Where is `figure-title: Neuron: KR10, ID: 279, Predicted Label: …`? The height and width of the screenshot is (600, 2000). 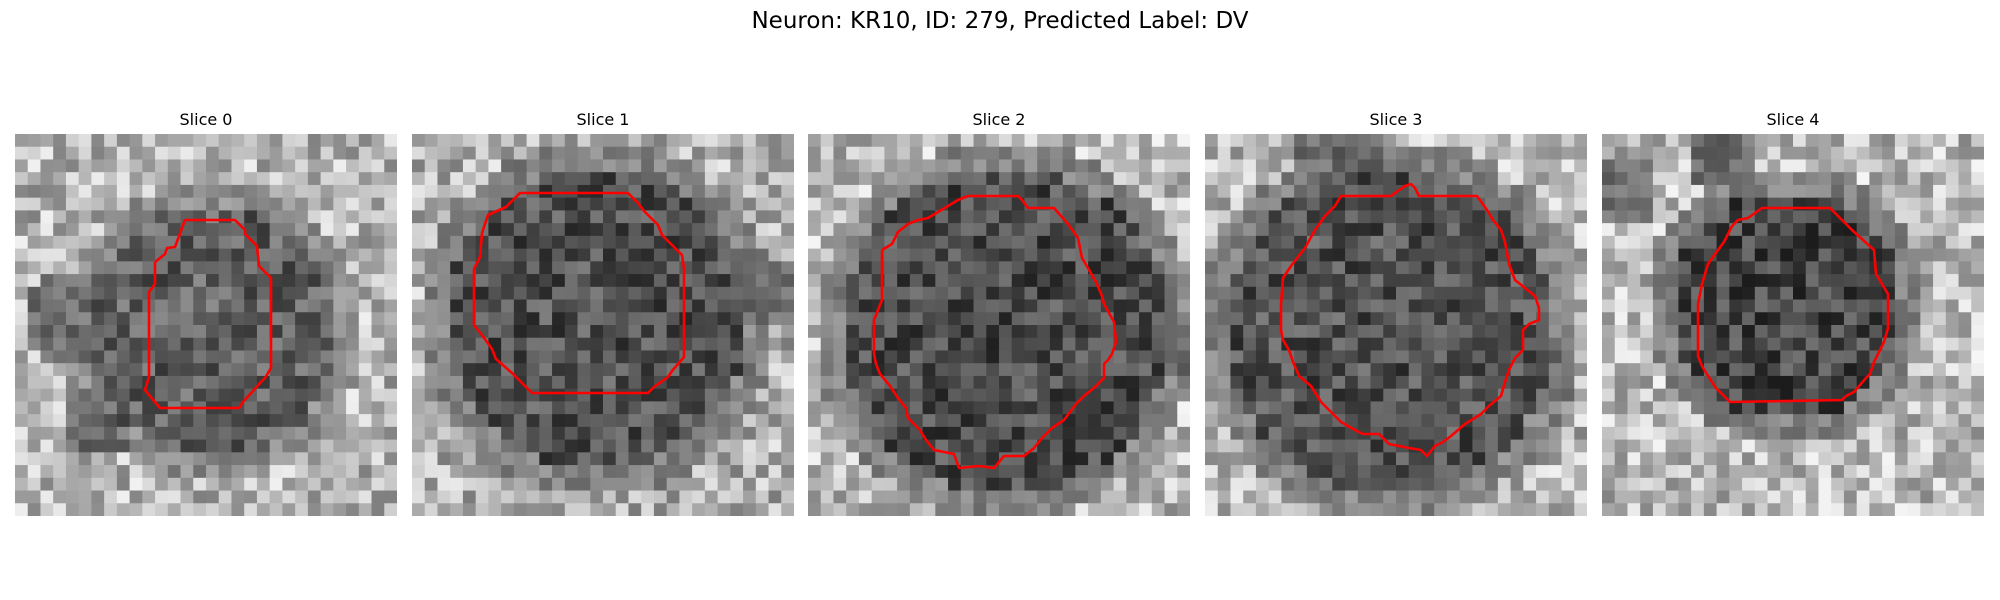
figure-title: Neuron: KR10, ID: 279, Predicted Label: … is located at coordinates (1000, 21).